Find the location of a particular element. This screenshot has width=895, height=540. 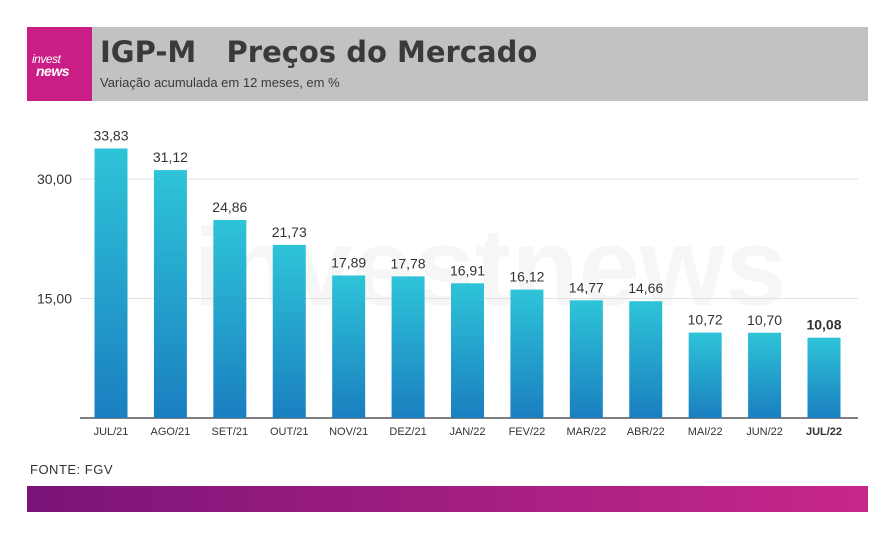

bar-value-label: 21,73 is located at coordinates (289, 232).